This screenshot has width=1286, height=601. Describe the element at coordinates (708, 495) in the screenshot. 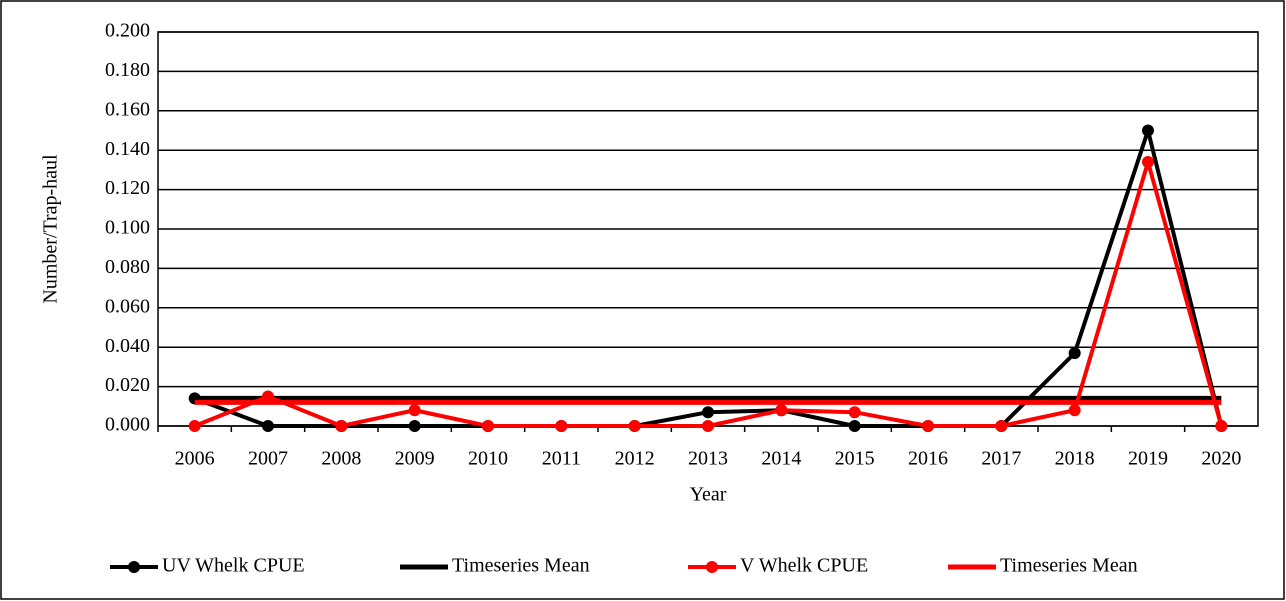

I see `x-axis-label: Year` at that location.